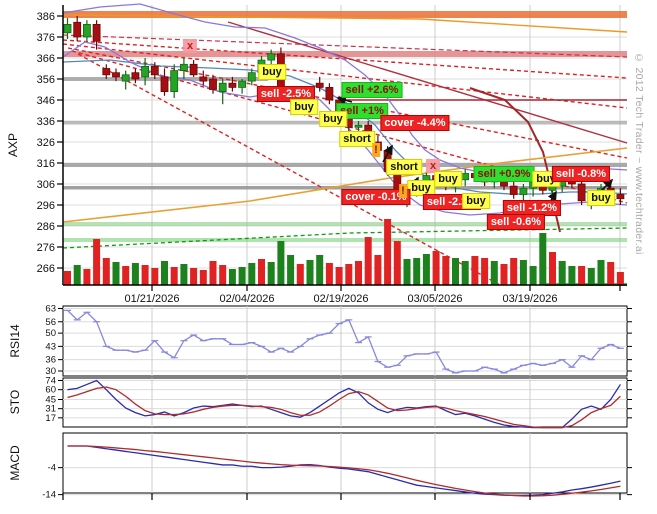  Describe the element at coordinates (15, 341) in the screenshot. I see `rsi-panel-title: RSI14` at that location.